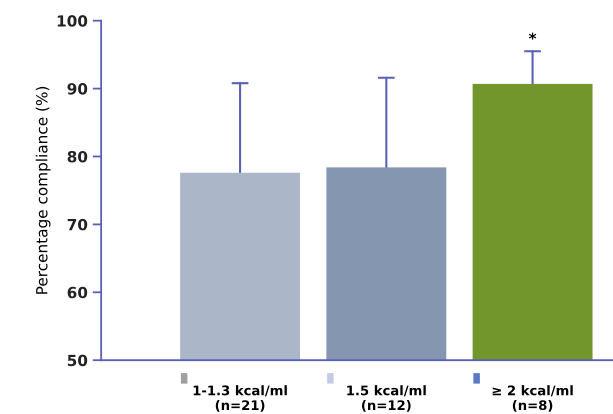 The height and width of the screenshot is (414, 613). Describe the element at coordinates (386, 398) in the screenshot. I see `x-tick-label: 1.5 kcal/ml (n=12)` at that location.